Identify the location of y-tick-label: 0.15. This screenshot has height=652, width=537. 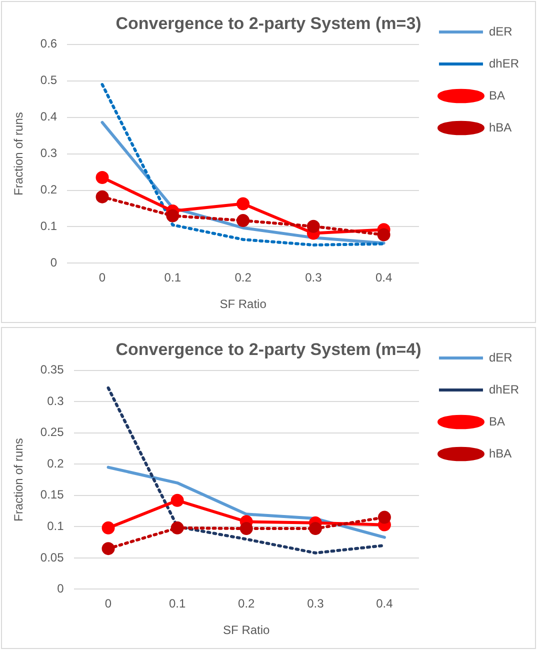
(52, 495).